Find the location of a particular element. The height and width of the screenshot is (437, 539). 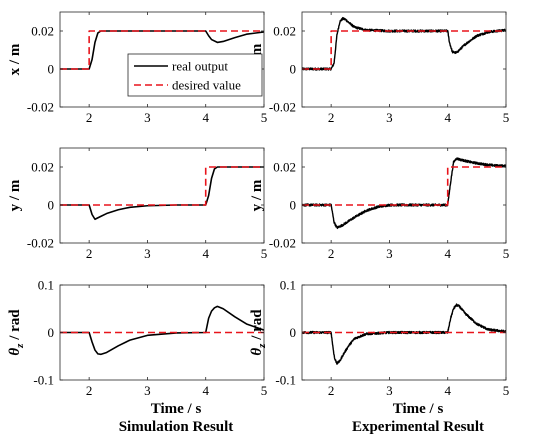

column-title-left: Simulation Result is located at coordinates (176, 427).